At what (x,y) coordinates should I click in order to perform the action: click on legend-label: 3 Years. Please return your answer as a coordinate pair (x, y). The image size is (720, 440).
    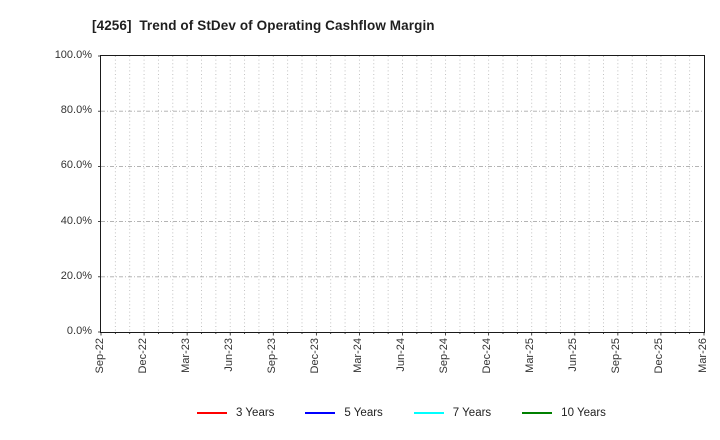
    Looking at the image, I should click on (255, 413).